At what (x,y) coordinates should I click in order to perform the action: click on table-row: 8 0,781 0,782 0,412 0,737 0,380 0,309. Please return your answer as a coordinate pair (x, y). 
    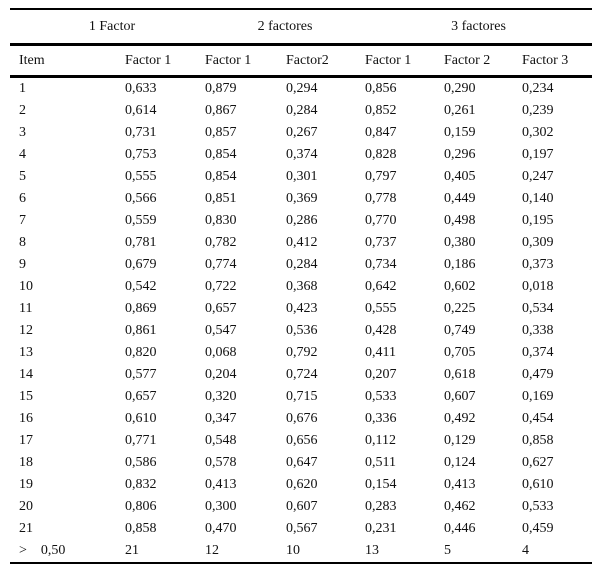
    Looking at the image, I should click on (301, 243).